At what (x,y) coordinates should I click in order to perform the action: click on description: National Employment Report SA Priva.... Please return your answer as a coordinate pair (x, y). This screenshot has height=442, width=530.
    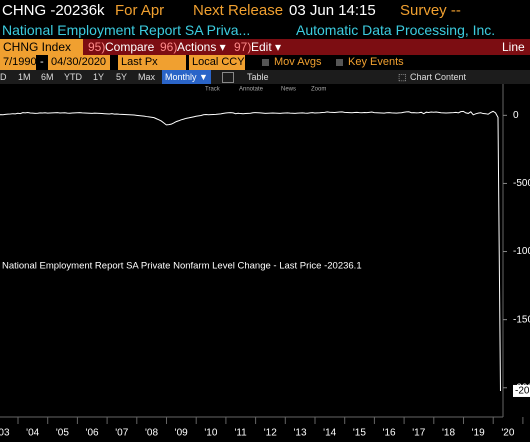
    Looking at the image, I should click on (126, 30).